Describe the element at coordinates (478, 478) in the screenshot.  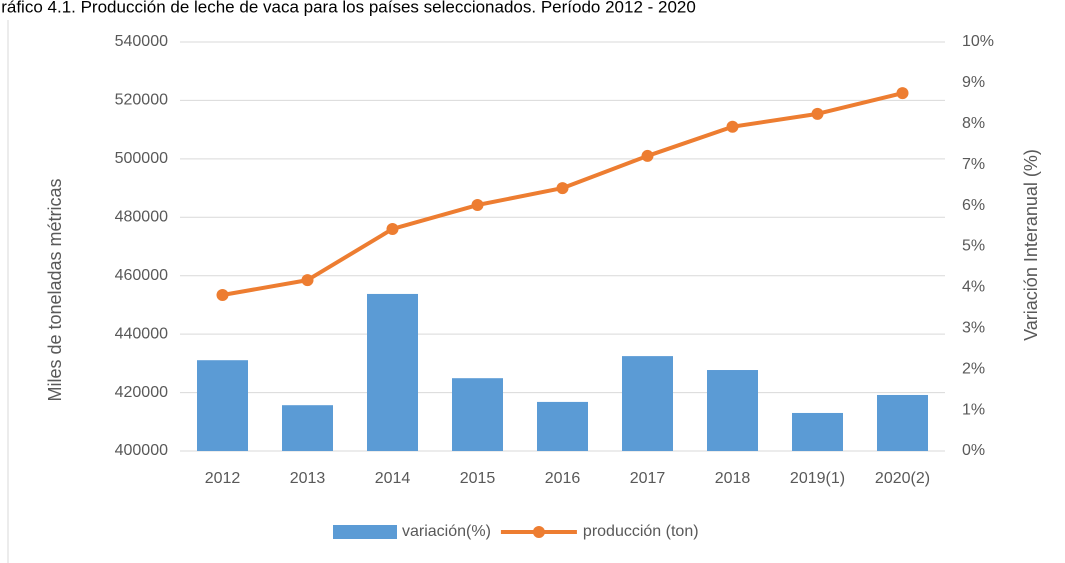
I see `x-tick-label: 2015` at that location.